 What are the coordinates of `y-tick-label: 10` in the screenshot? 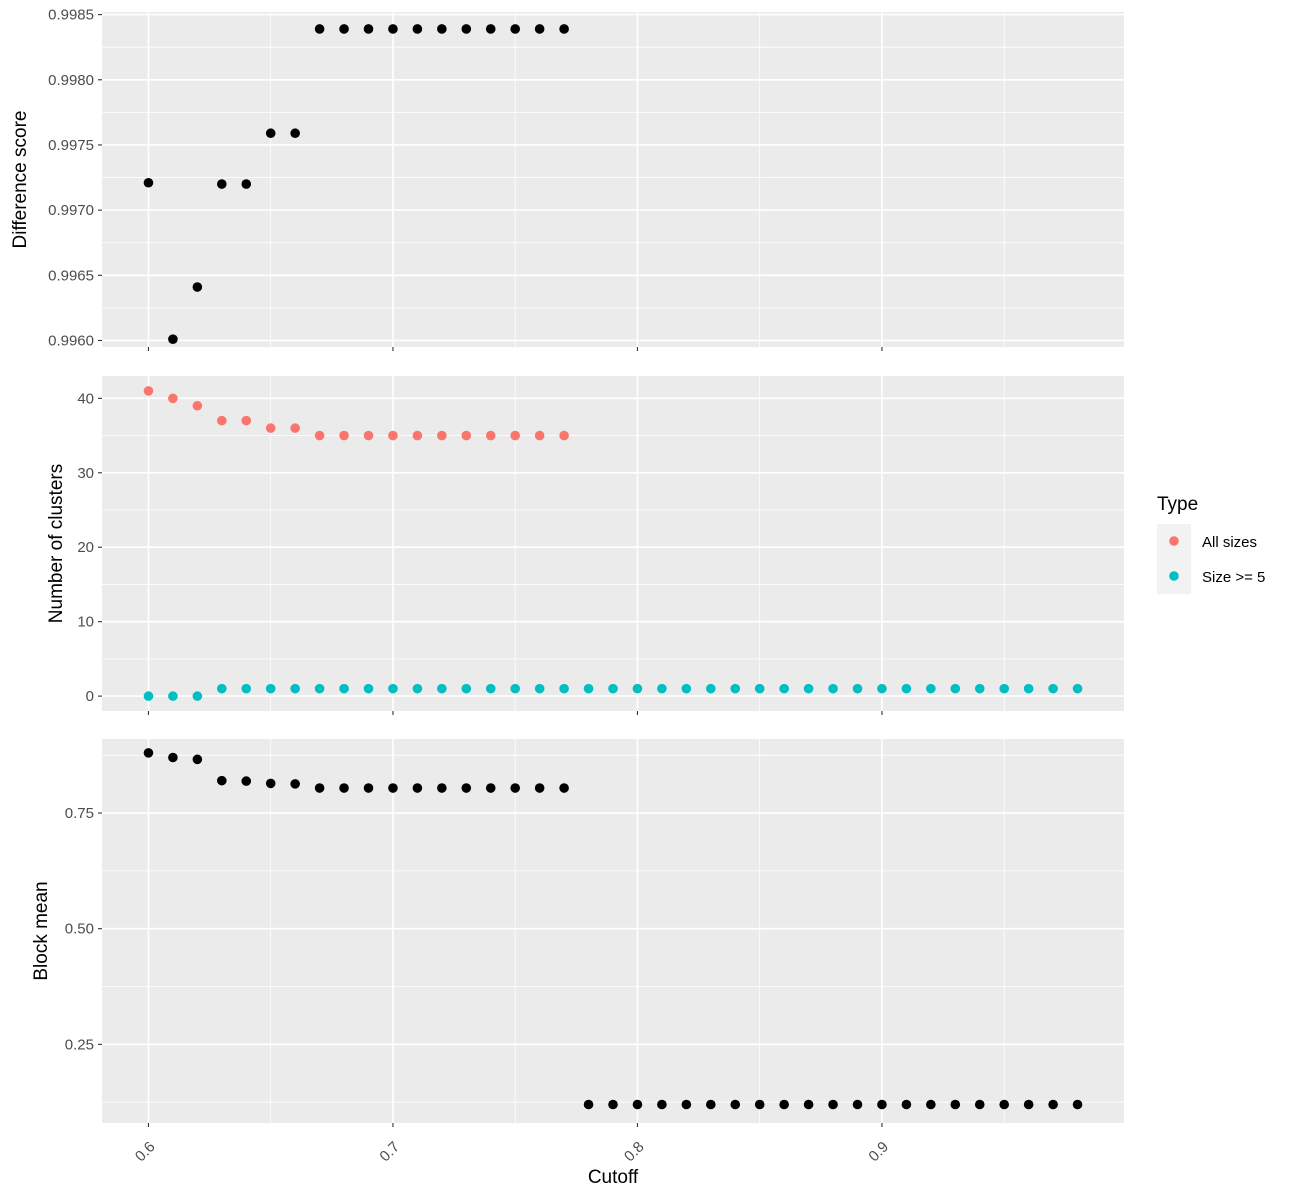 It's located at (85, 622).